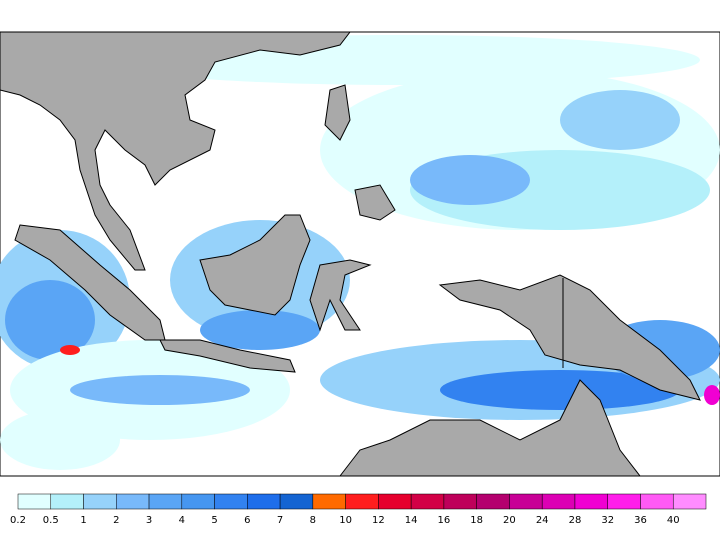 The height and width of the screenshot is (540, 720). Describe the element at coordinates (247, 520) in the screenshot. I see `colorbar-tick-label: 6` at that location.